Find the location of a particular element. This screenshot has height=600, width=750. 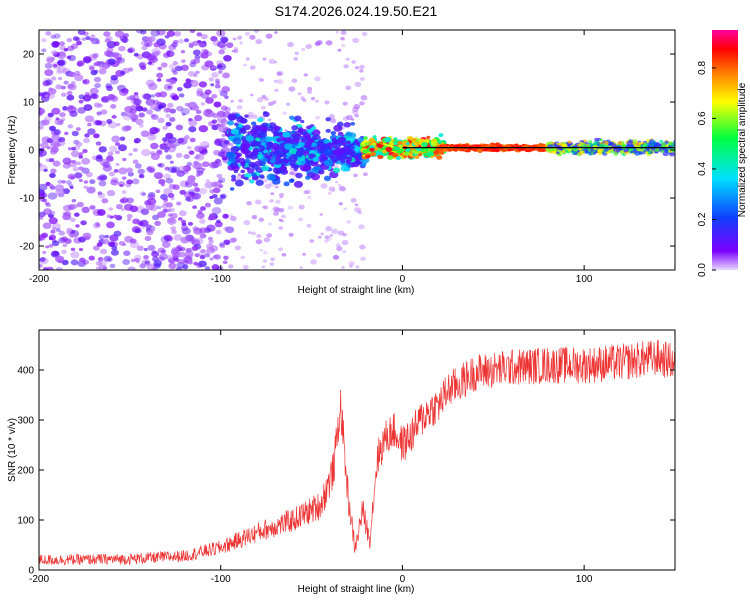

y-tick-label: 100 is located at coordinates (25, 521).